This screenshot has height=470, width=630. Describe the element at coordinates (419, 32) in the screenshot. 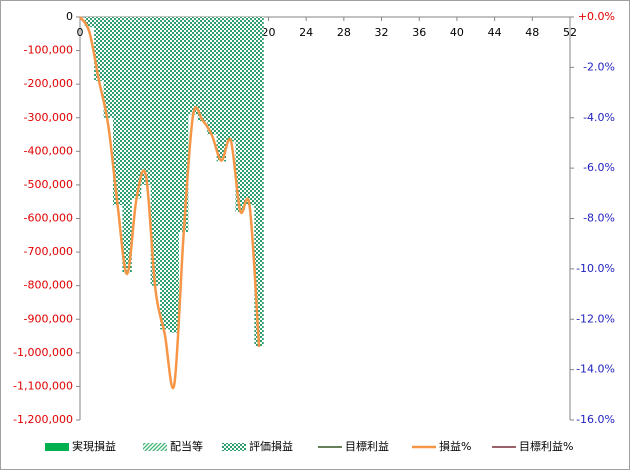

I see `x-tick-label: 36` at that location.